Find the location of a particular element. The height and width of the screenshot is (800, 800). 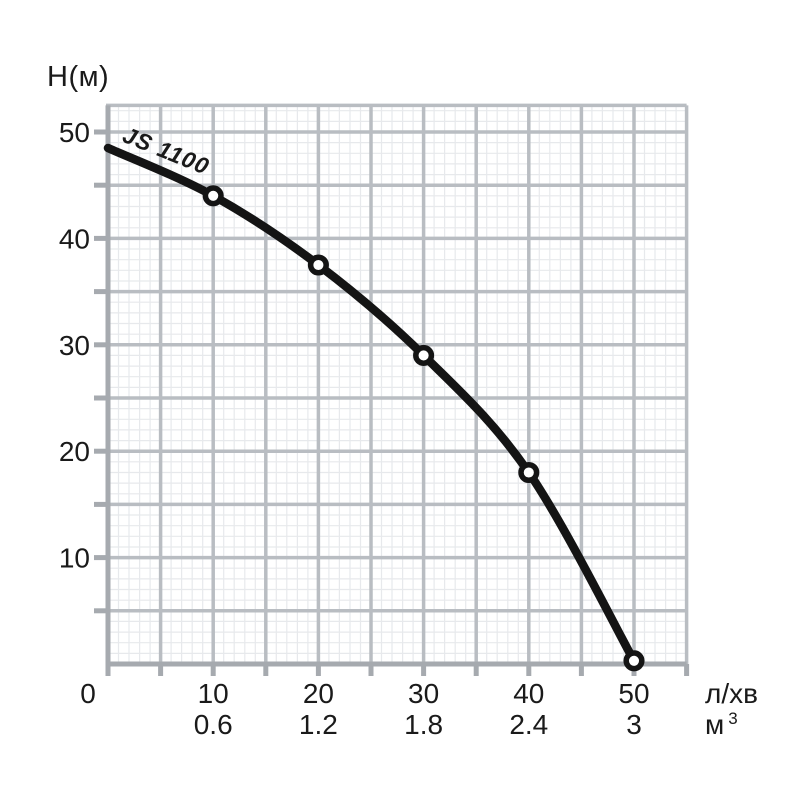

y-tick-label: 30 is located at coordinates (74, 345).